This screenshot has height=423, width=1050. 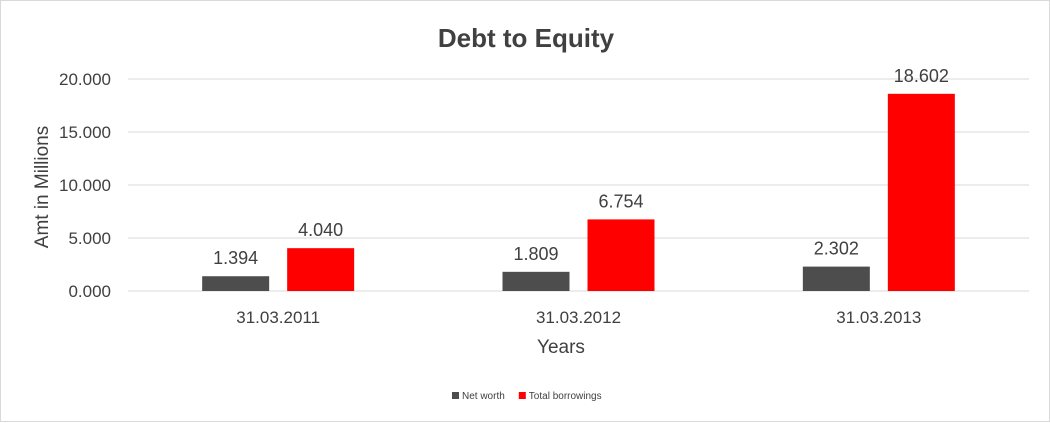 I want to click on x-axis-ticks: 31.03.2011 31.03.2012 31.03.2013, so click(x=578, y=317).